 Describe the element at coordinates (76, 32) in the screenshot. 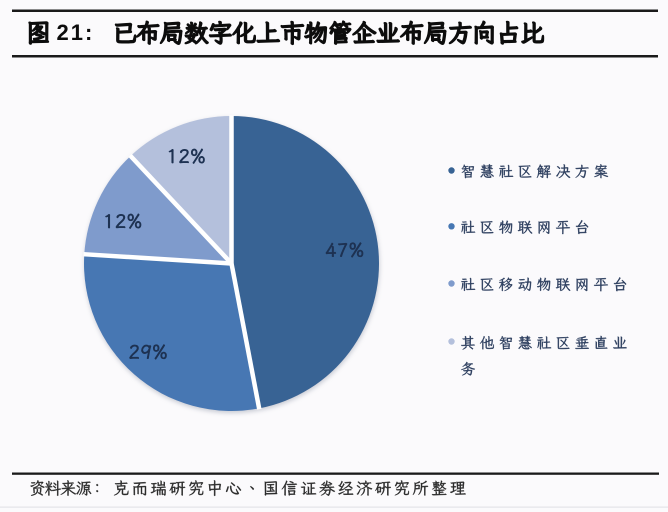

I see `svg-text: 21:` at that location.